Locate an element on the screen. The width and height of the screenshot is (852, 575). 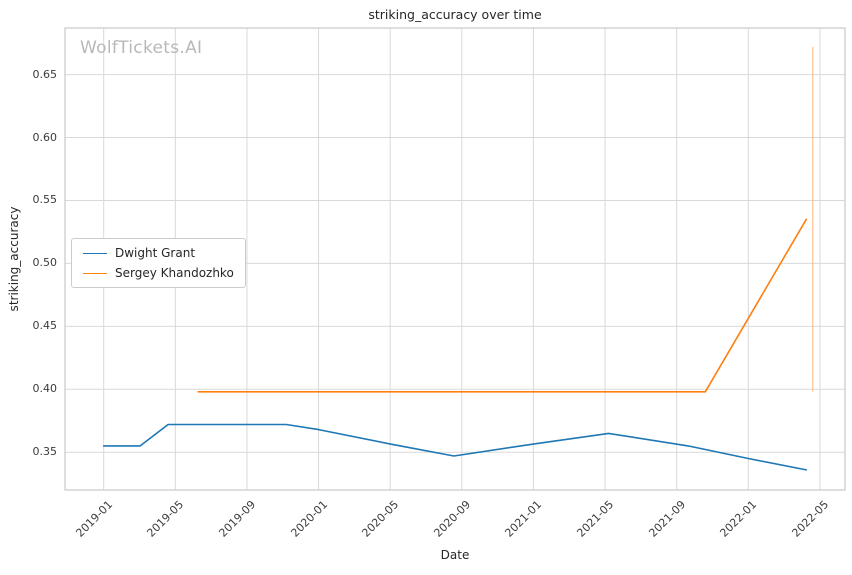
legend-label-sergey-khandozhko: Sergey Khandozhko is located at coordinates (174, 273).